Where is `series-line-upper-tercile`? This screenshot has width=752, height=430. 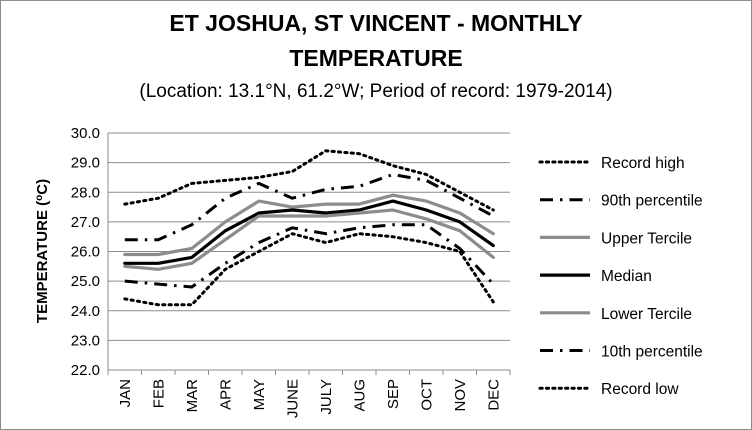
series-line-upper-tercile is located at coordinates (309, 225).